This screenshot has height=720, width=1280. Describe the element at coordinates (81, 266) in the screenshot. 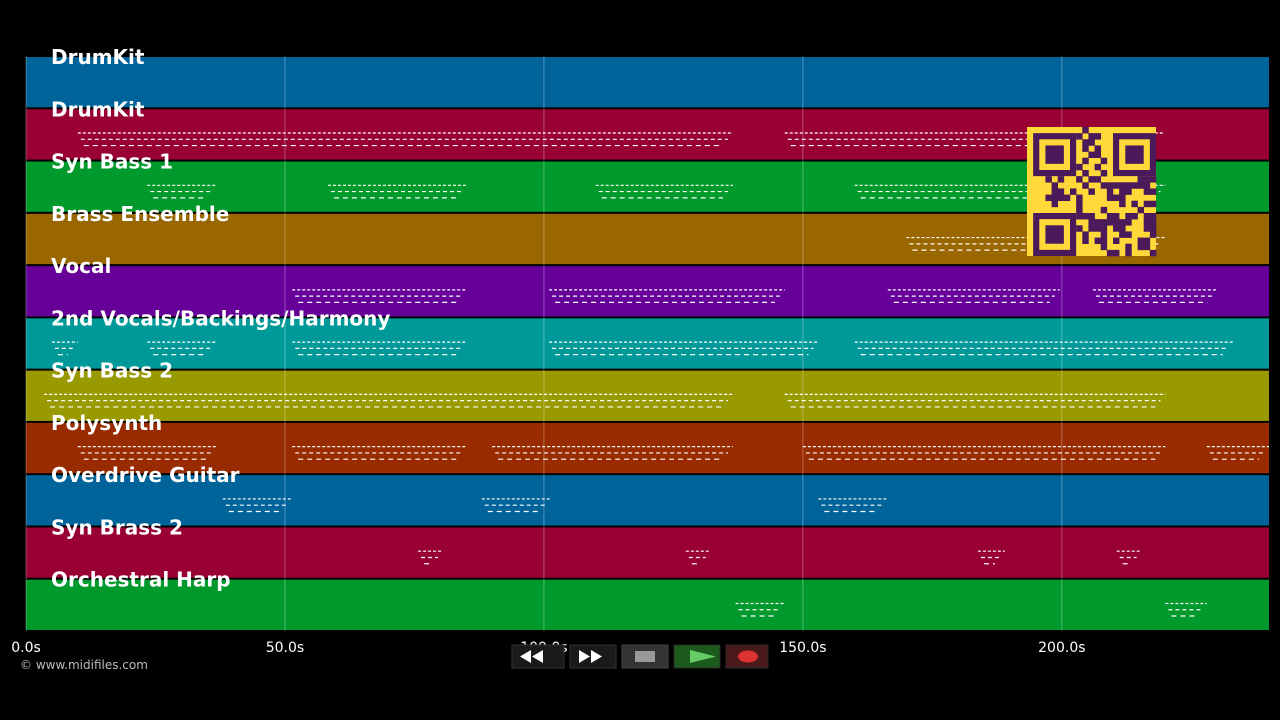

I see `track-name: Vocal` at that location.